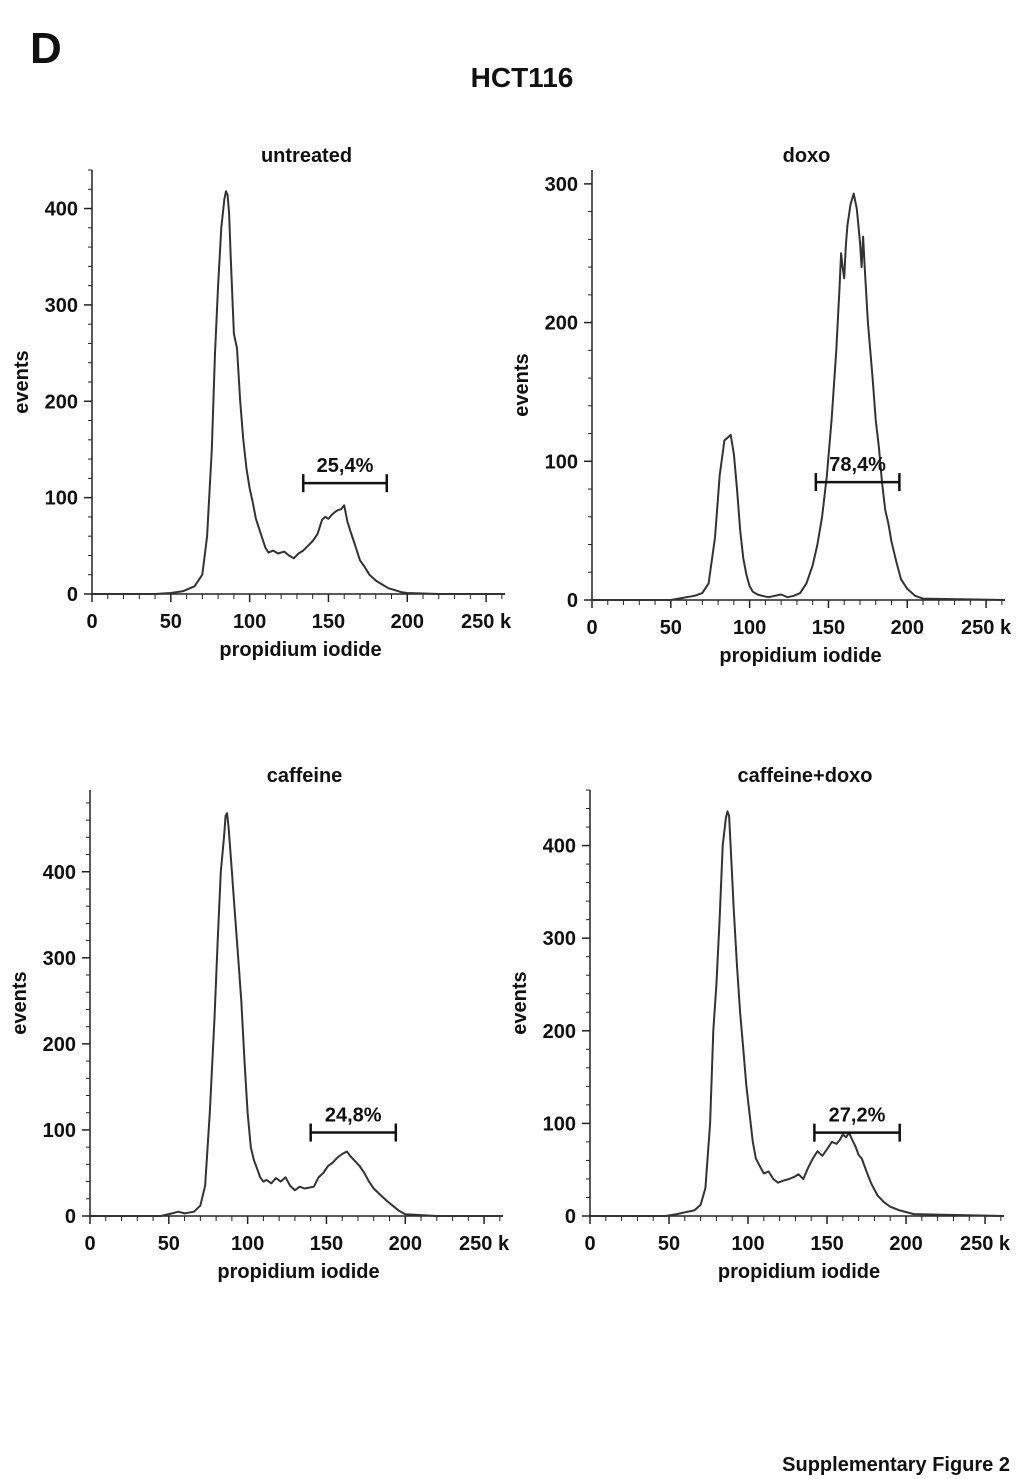 This screenshot has width=1024, height=1479. I want to click on gate-percent-label: 27,2%, so click(857, 1116).